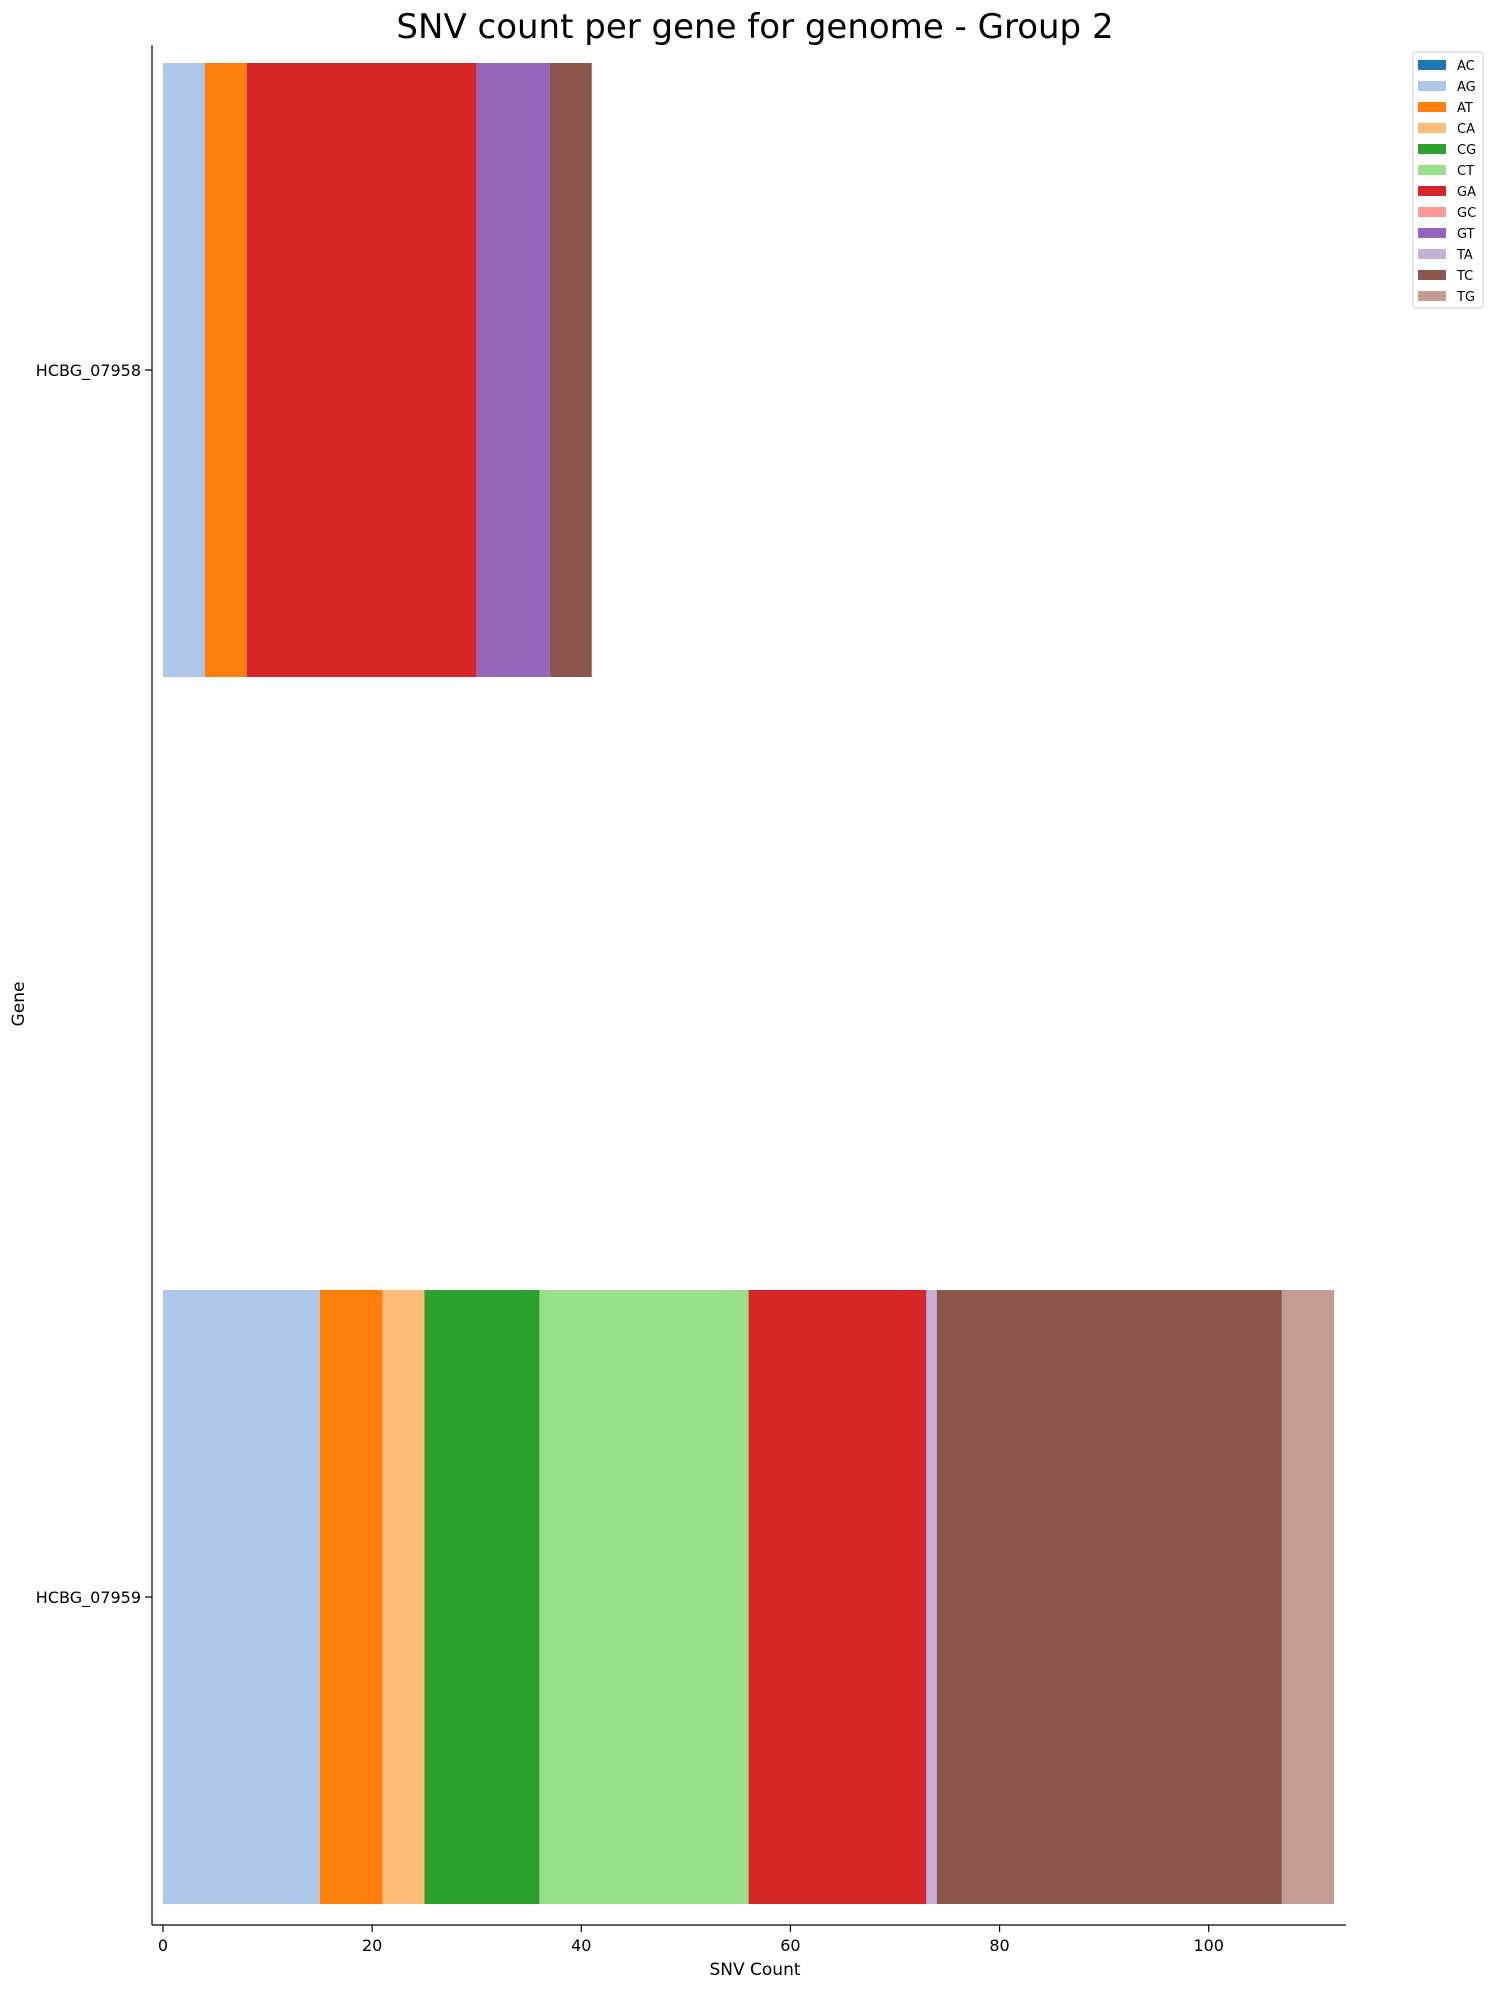 Image resolution: width=1493 pixels, height=1992 pixels. What do you see at coordinates (1432, 107) in the screenshot?
I see `legend-swatch-at` at bounding box center [1432, 107].